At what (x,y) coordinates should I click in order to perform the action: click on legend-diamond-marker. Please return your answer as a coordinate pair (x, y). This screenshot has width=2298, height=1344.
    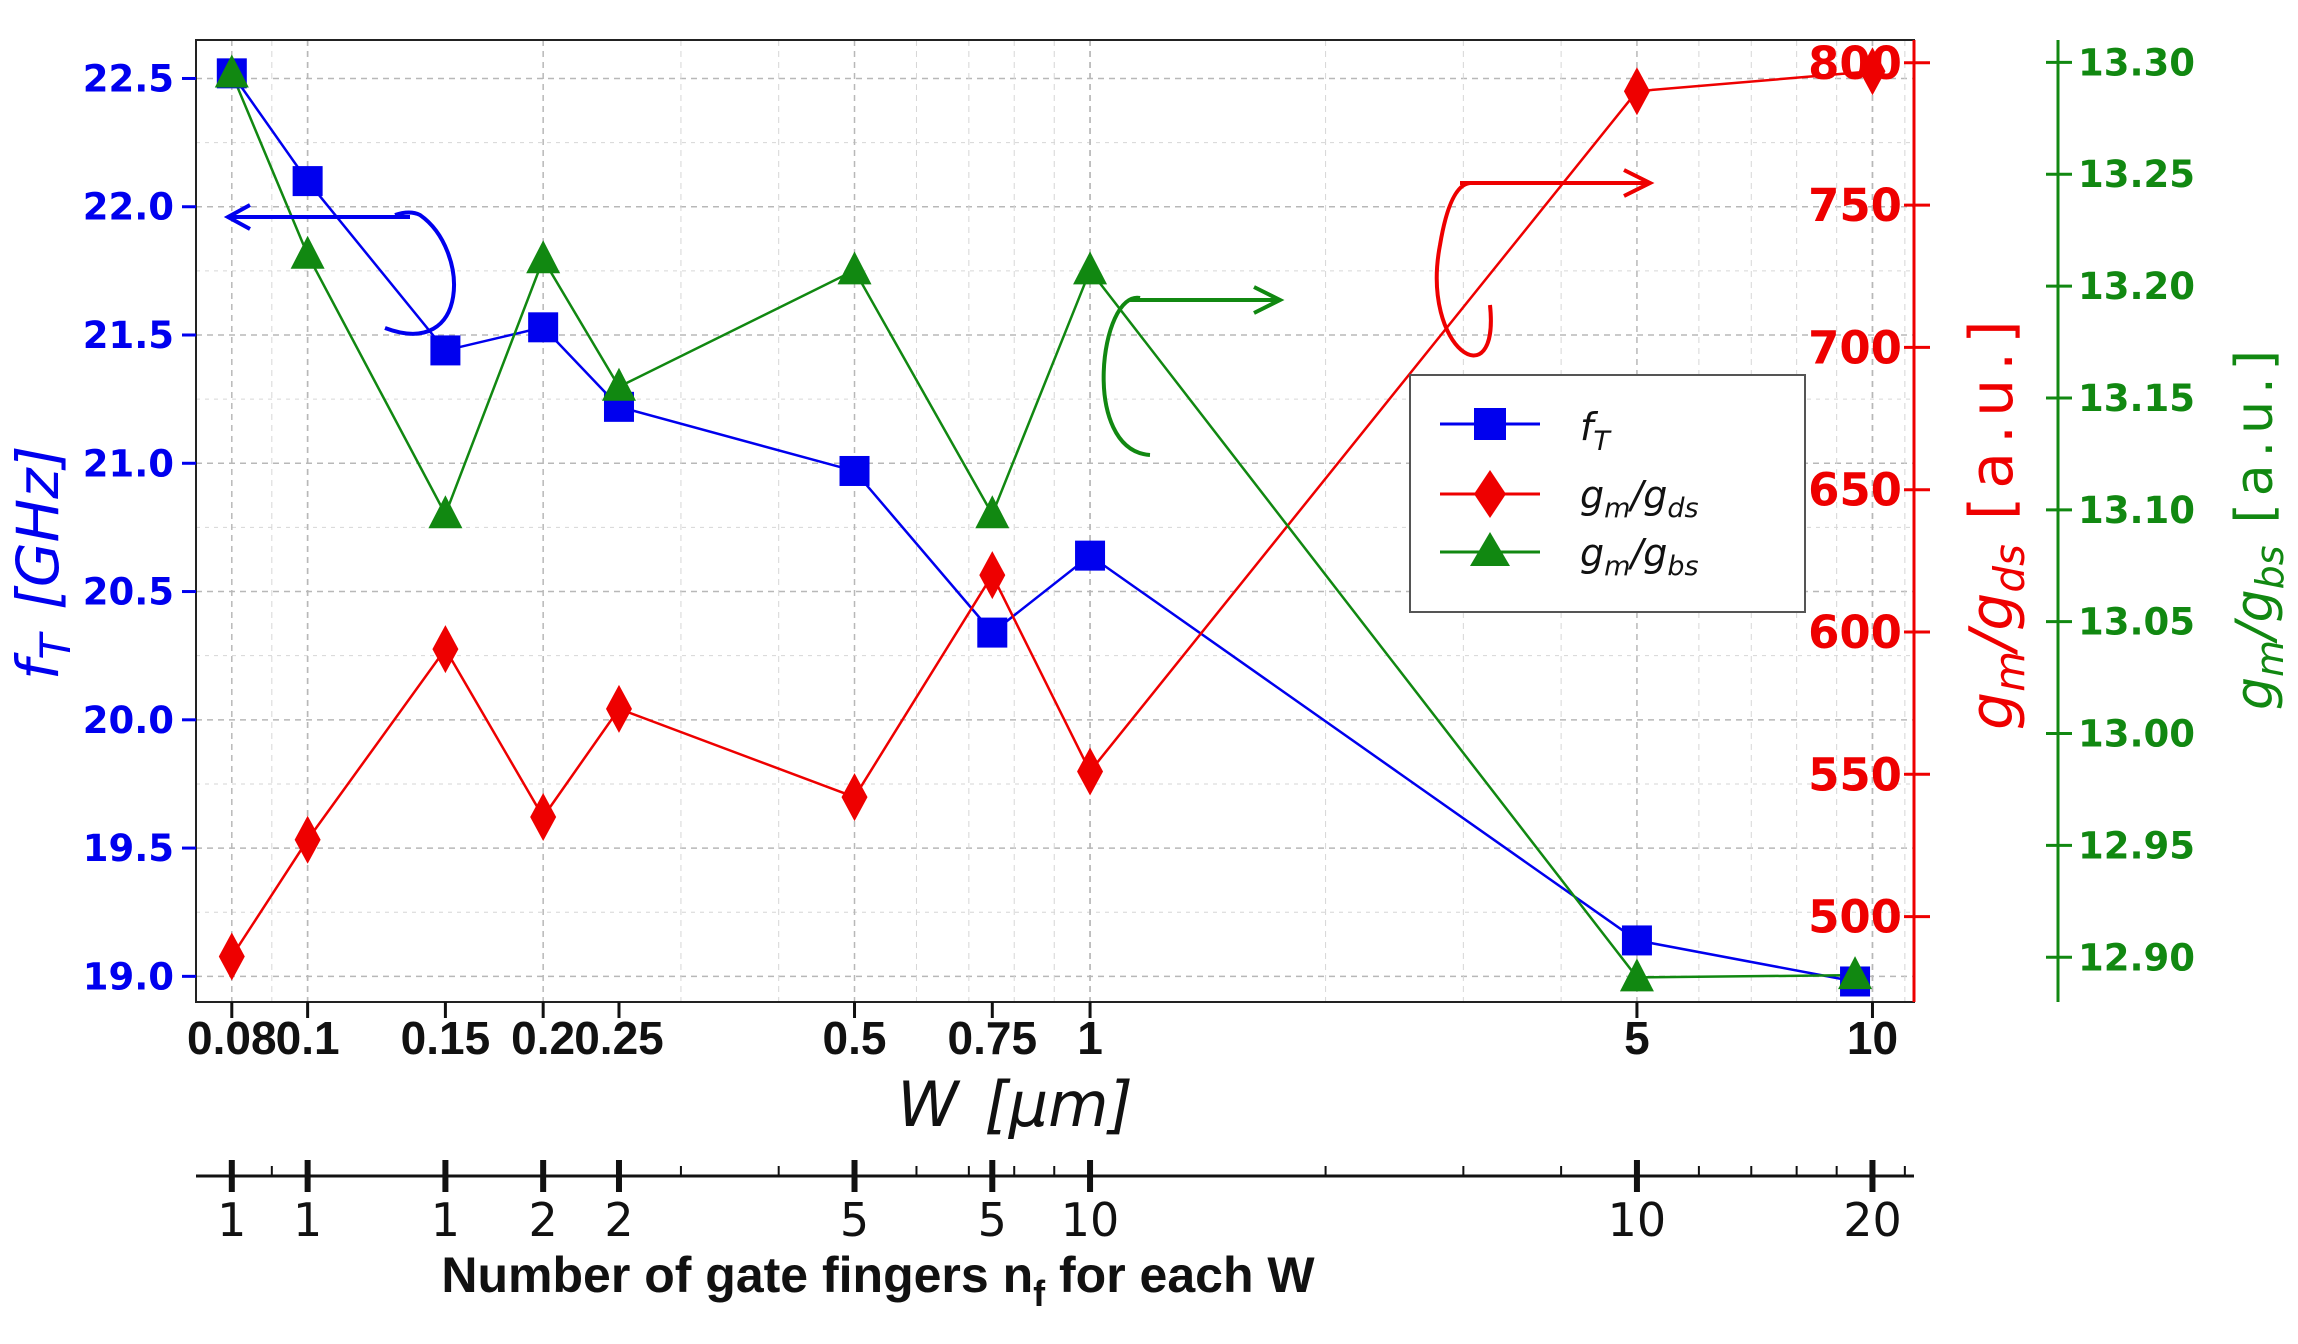
    Looking at the image, I should click on (1490, 494).